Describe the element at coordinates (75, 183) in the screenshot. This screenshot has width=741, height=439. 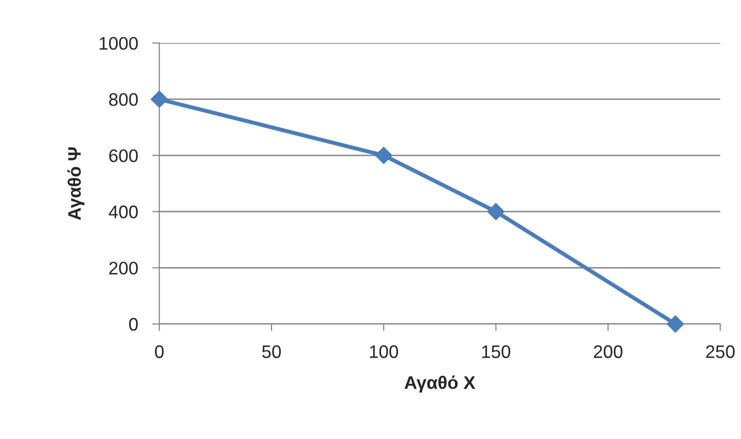
I see `y-axis-title: Αγαθό Ψ` at that location.